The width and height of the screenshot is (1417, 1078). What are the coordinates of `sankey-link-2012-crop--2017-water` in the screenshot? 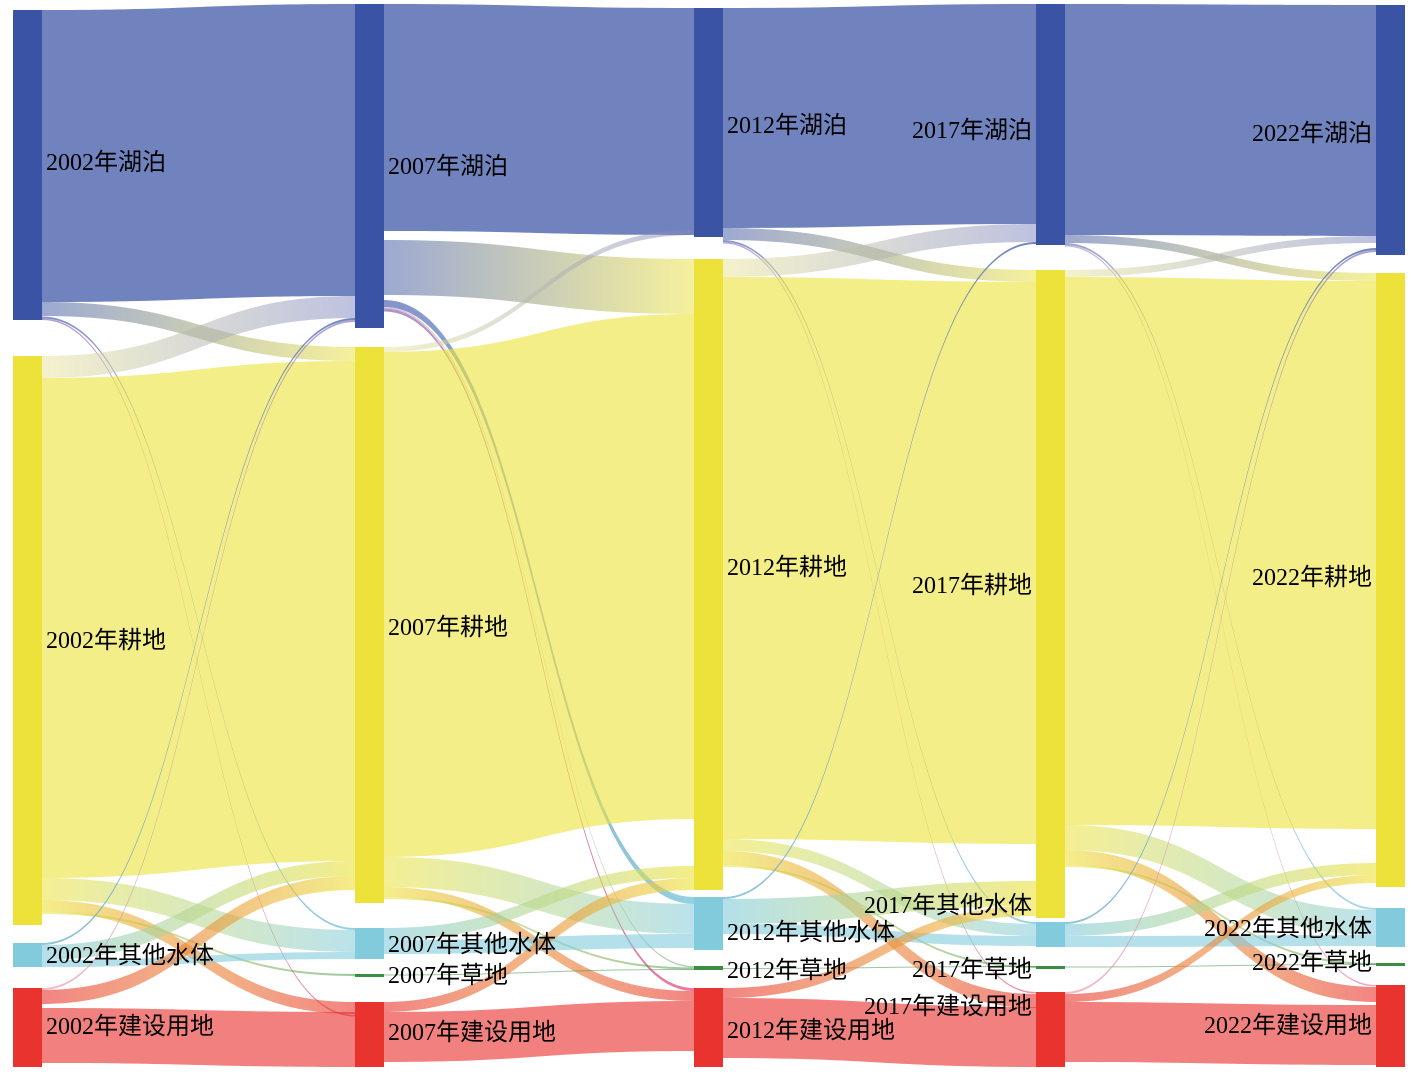 It's located at (879, 887).